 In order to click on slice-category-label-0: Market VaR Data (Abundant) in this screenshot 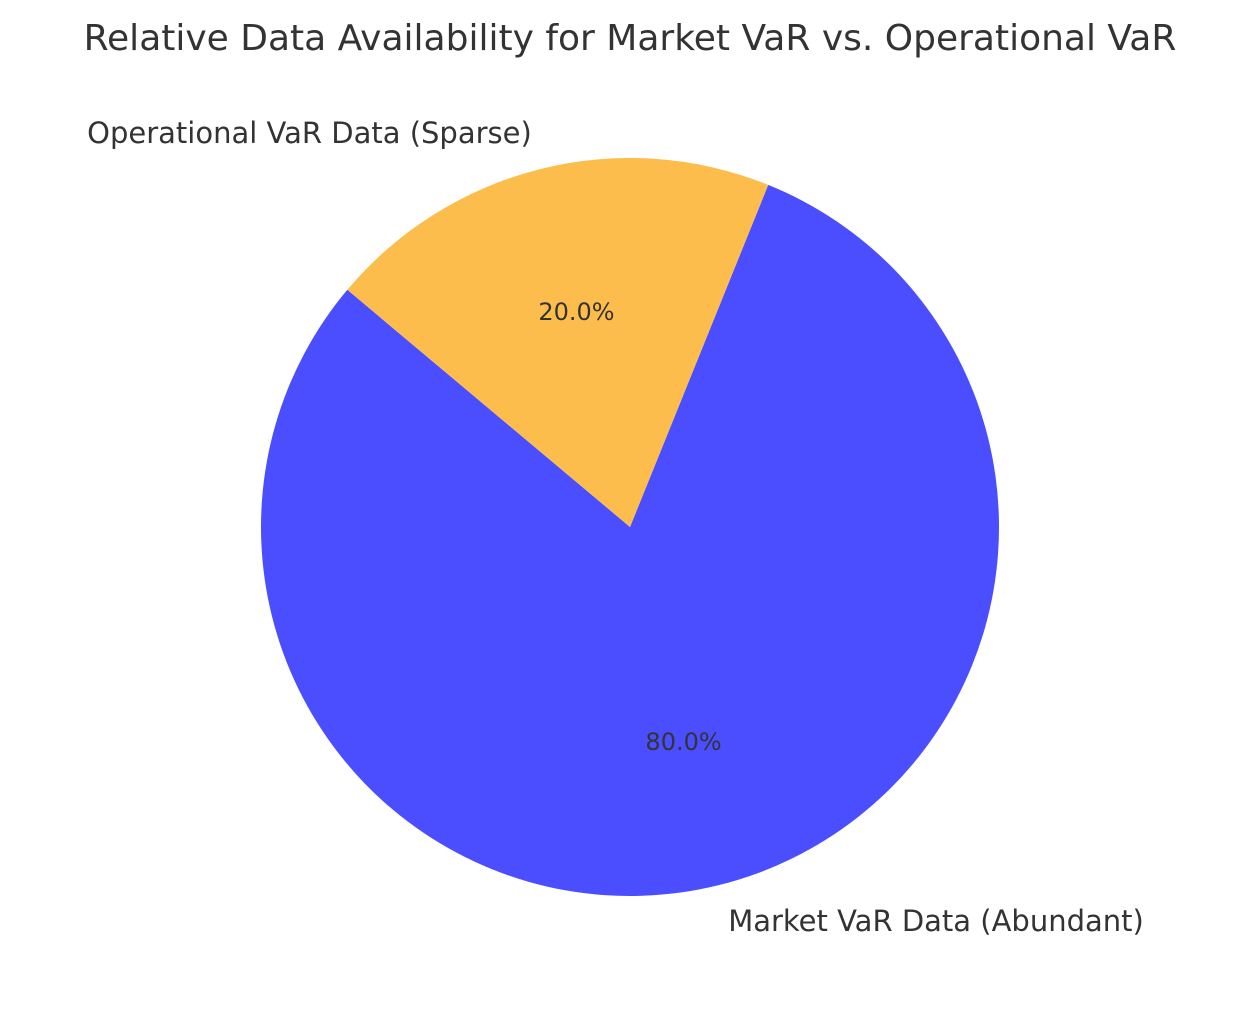, I will do `click(936, 921)`.